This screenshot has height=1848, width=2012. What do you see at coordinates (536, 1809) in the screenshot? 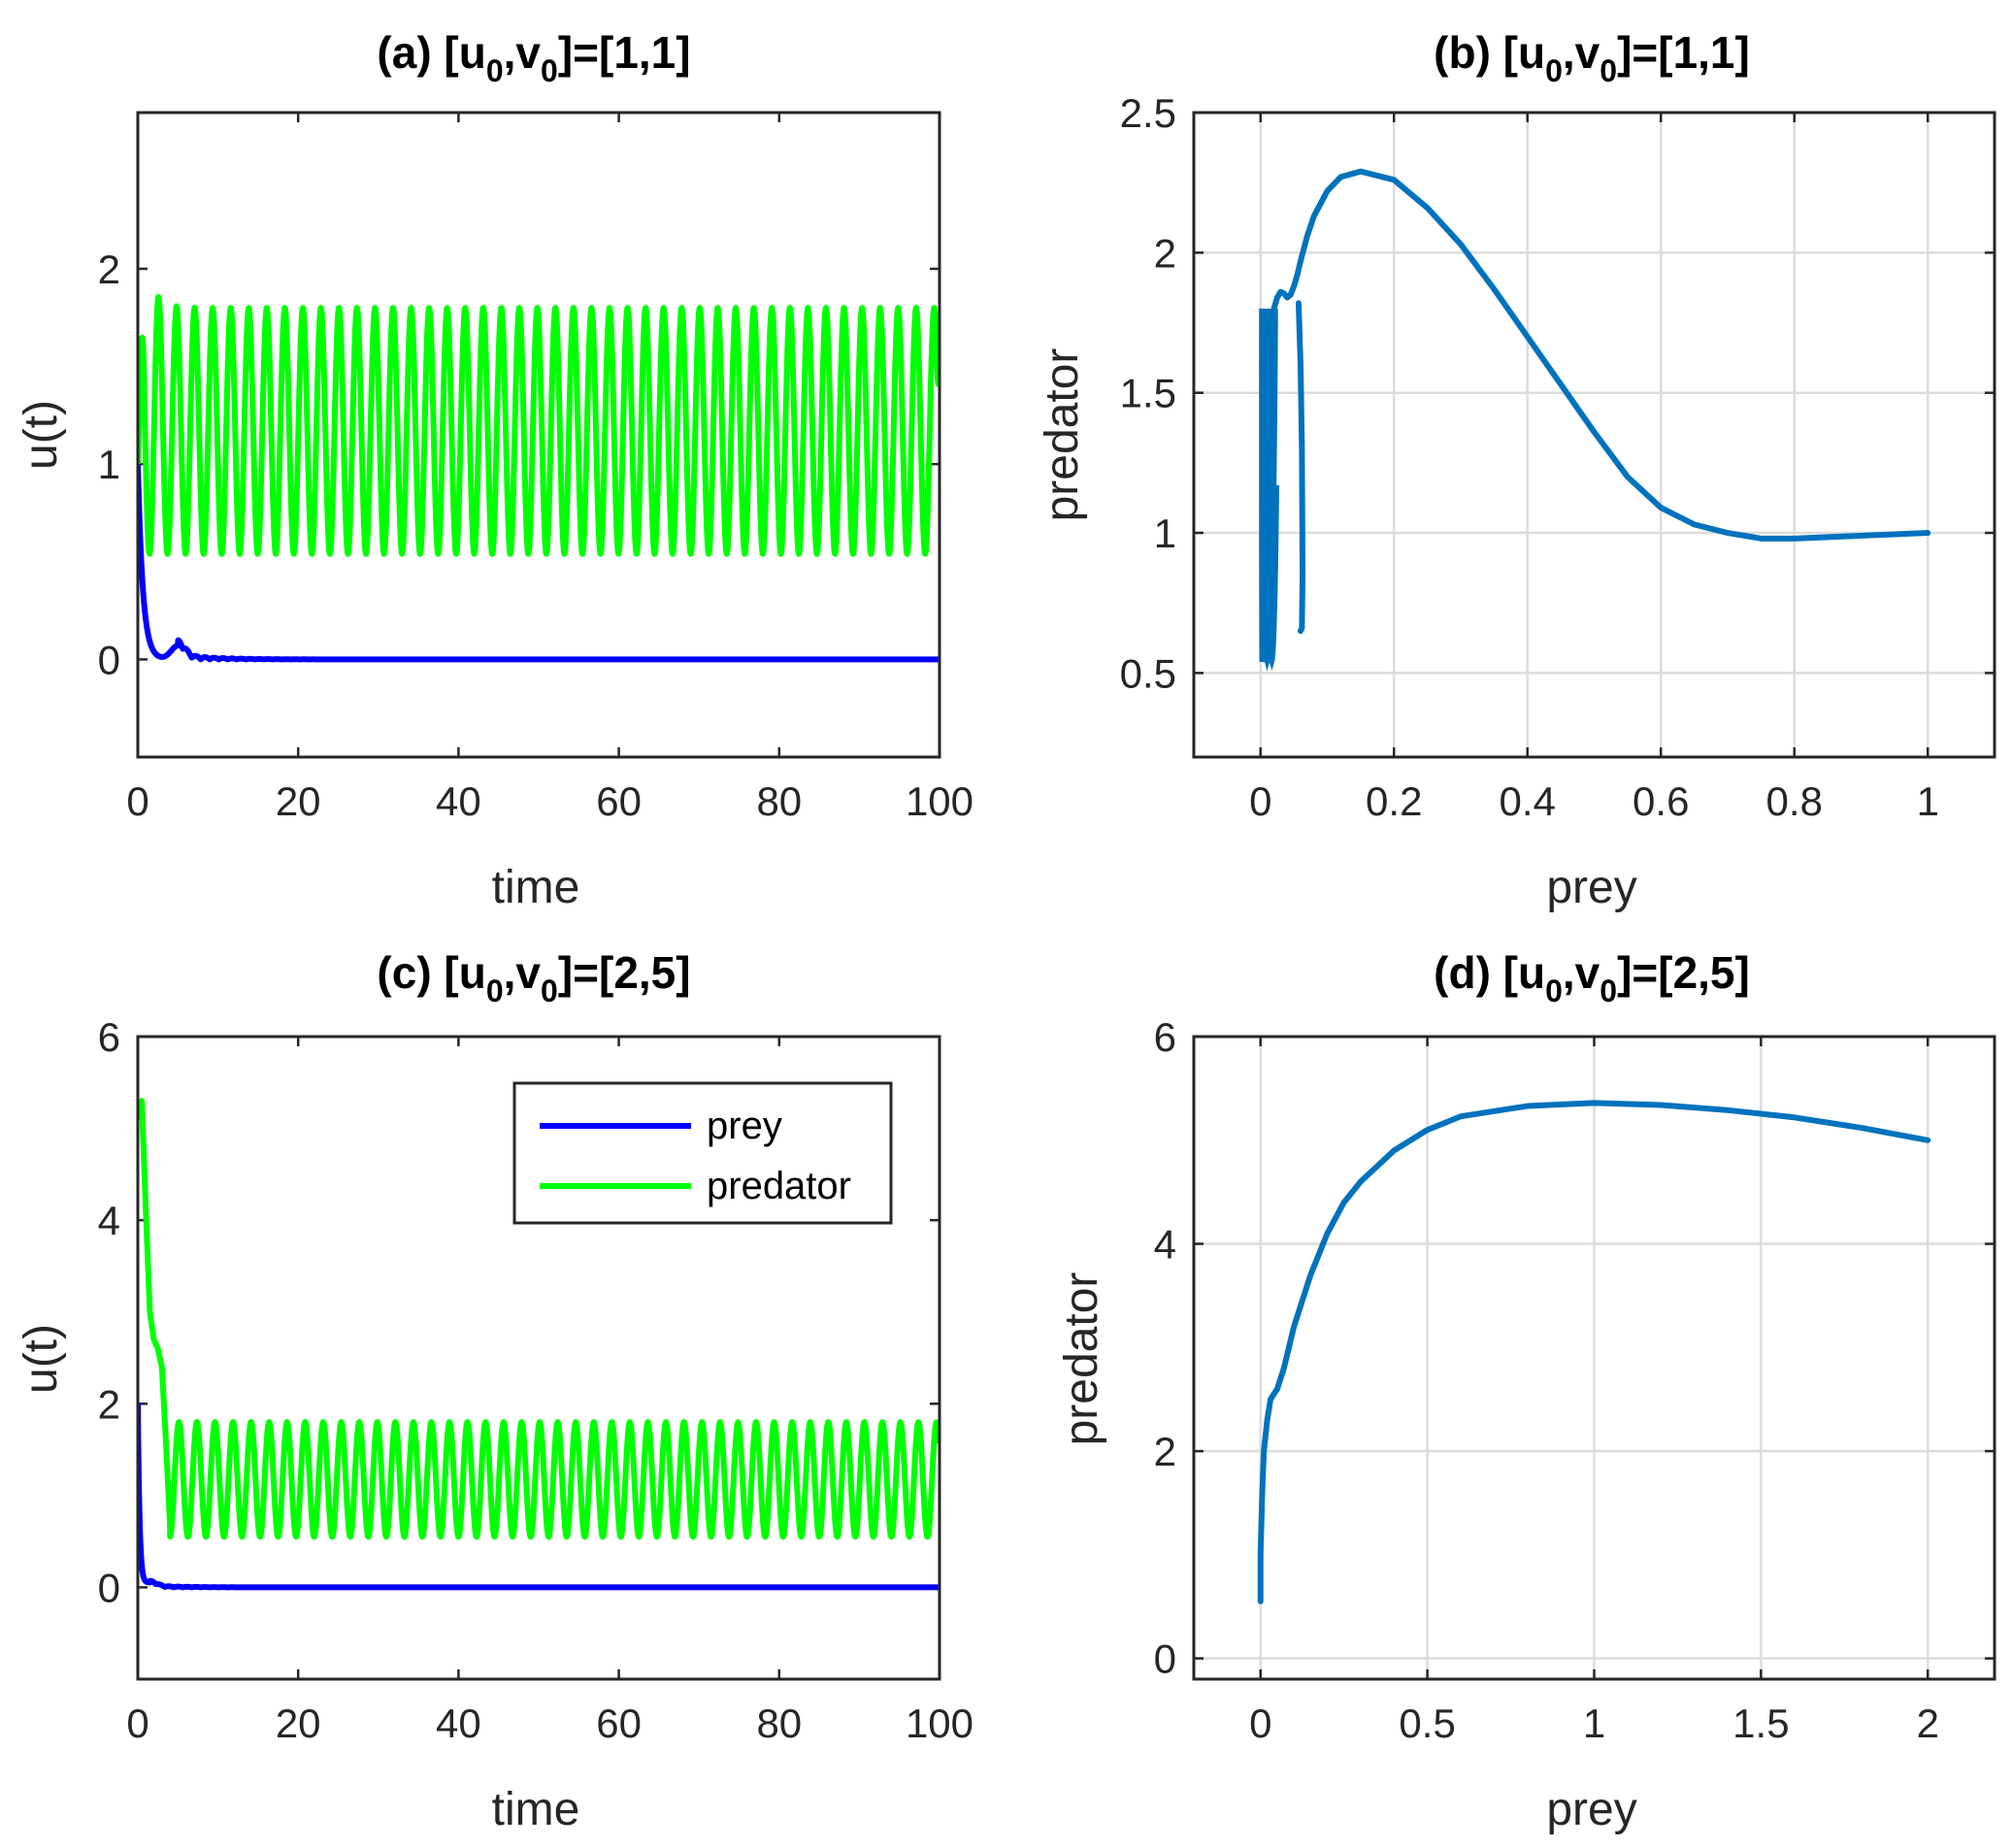
I see `panel-c-xlabel: time` at bounding box center [536, 1809].